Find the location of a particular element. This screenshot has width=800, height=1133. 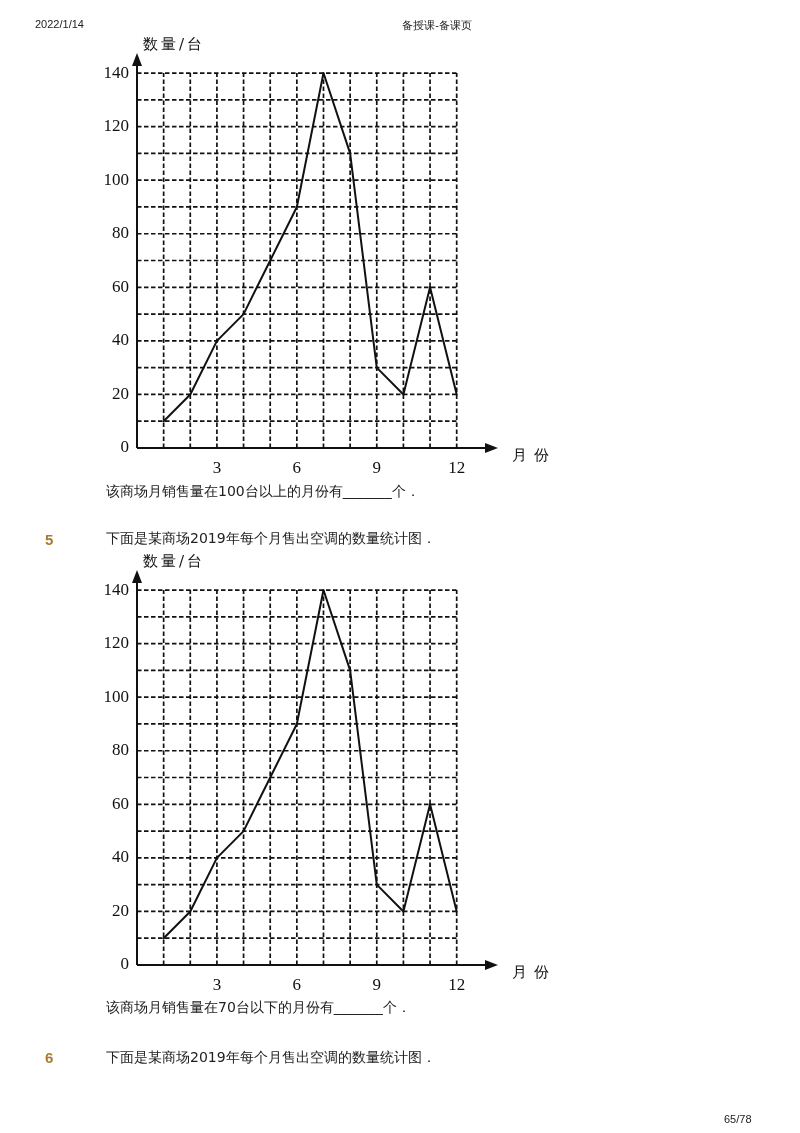

text: 65/78 is located at coordinates (738, 1119).